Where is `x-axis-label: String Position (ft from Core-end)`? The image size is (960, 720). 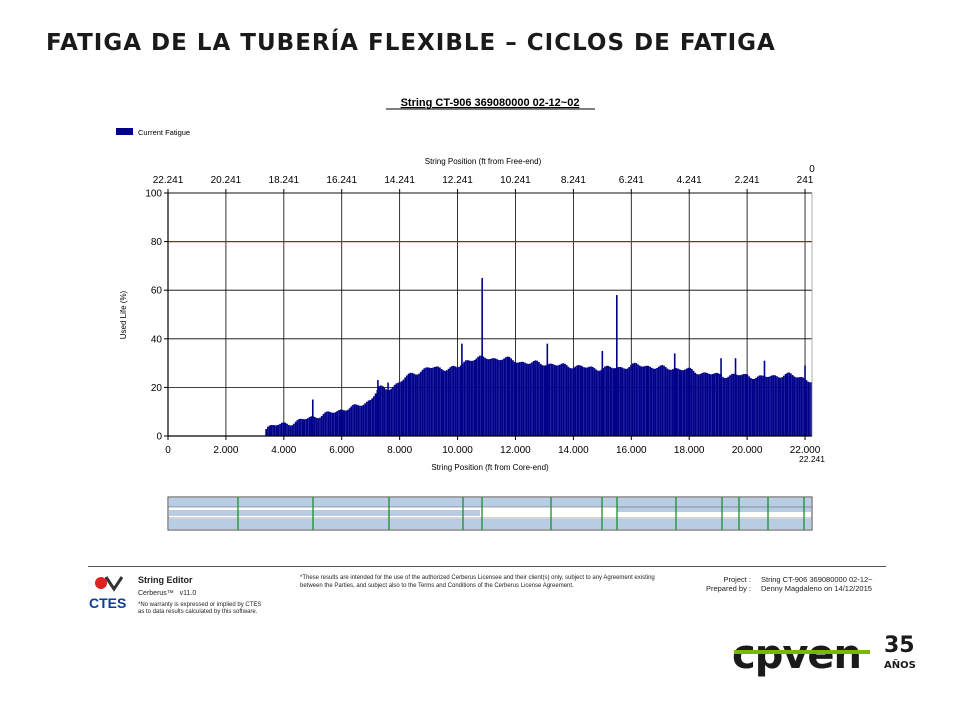 x-axis-label: String Position (ft from Core-end) is located at coordinates (490, 467).